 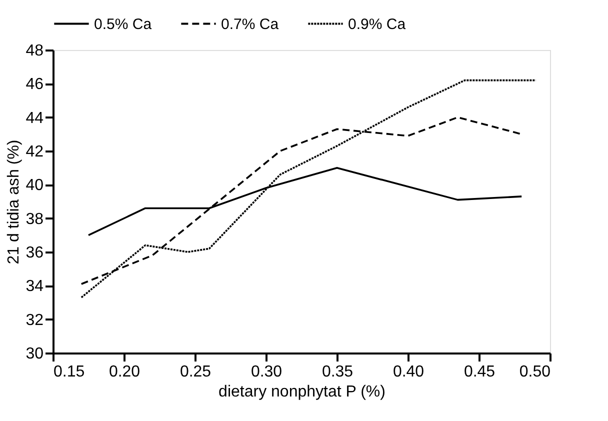 I want to click on y-axis-title: 21 d tidia ash (%), so click(x=14, y=202).